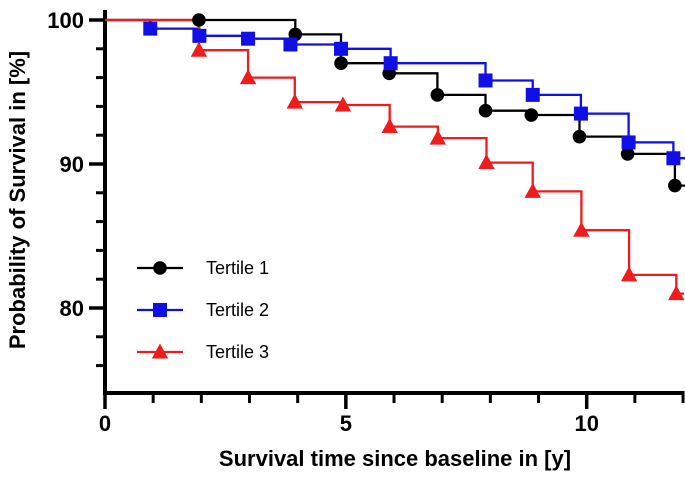  I want to click on circle-legend-key, so click(160, 268).